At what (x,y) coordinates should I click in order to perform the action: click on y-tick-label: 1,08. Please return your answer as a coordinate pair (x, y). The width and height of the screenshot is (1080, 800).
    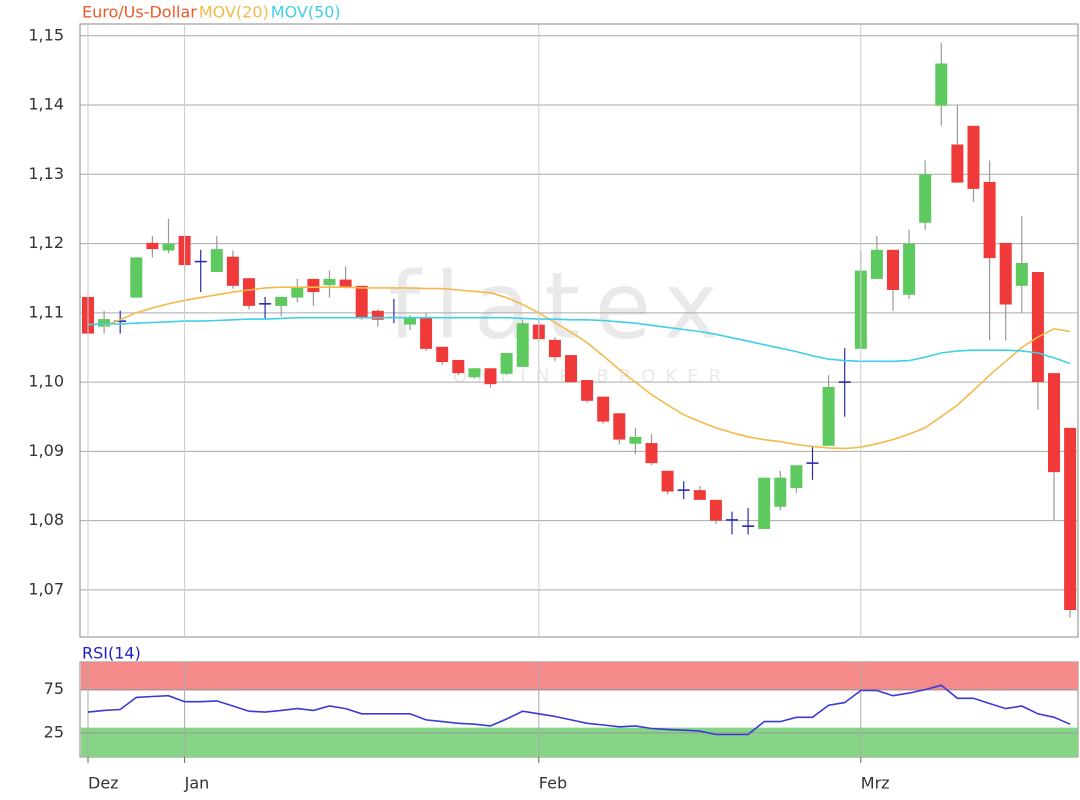
    Looking at the image, I should click on (46, 519).